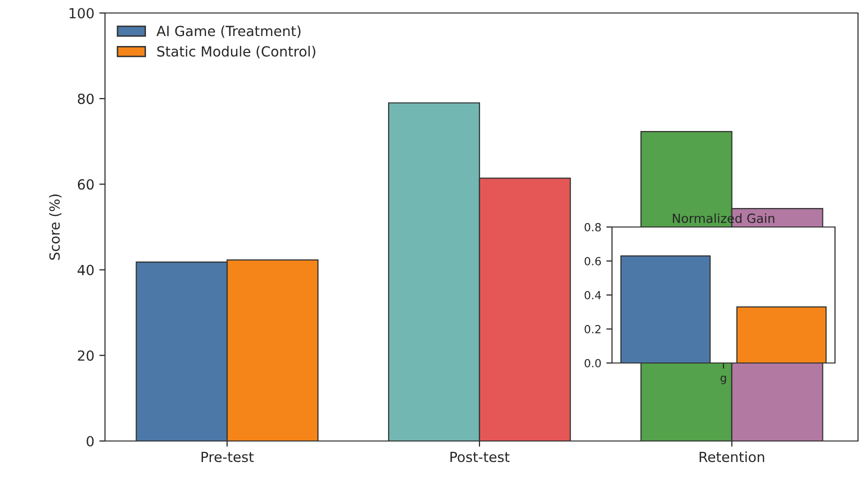  Describe the element at coordinates (480, 457) in the screenshot. I see `x-tick-label: Post-test` at that location.